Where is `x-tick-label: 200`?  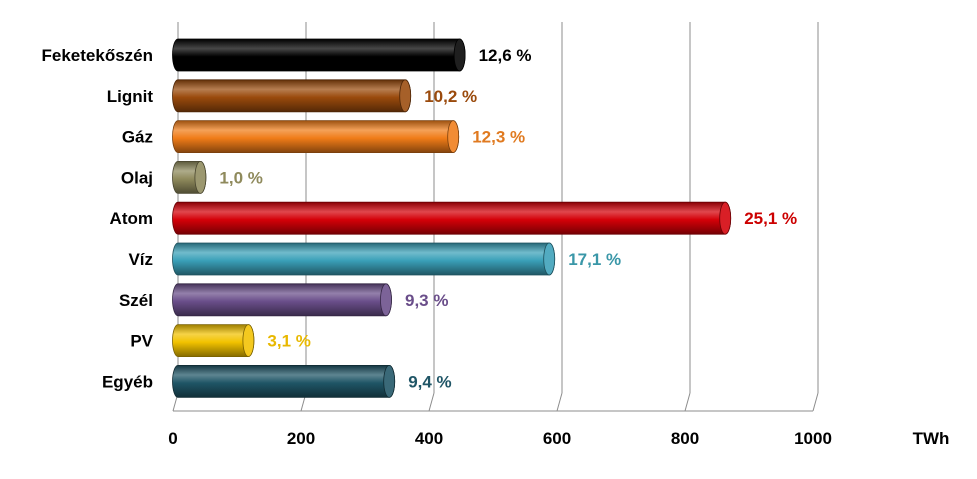 x-tick-label: 200 is located at coordinates (301, 438).